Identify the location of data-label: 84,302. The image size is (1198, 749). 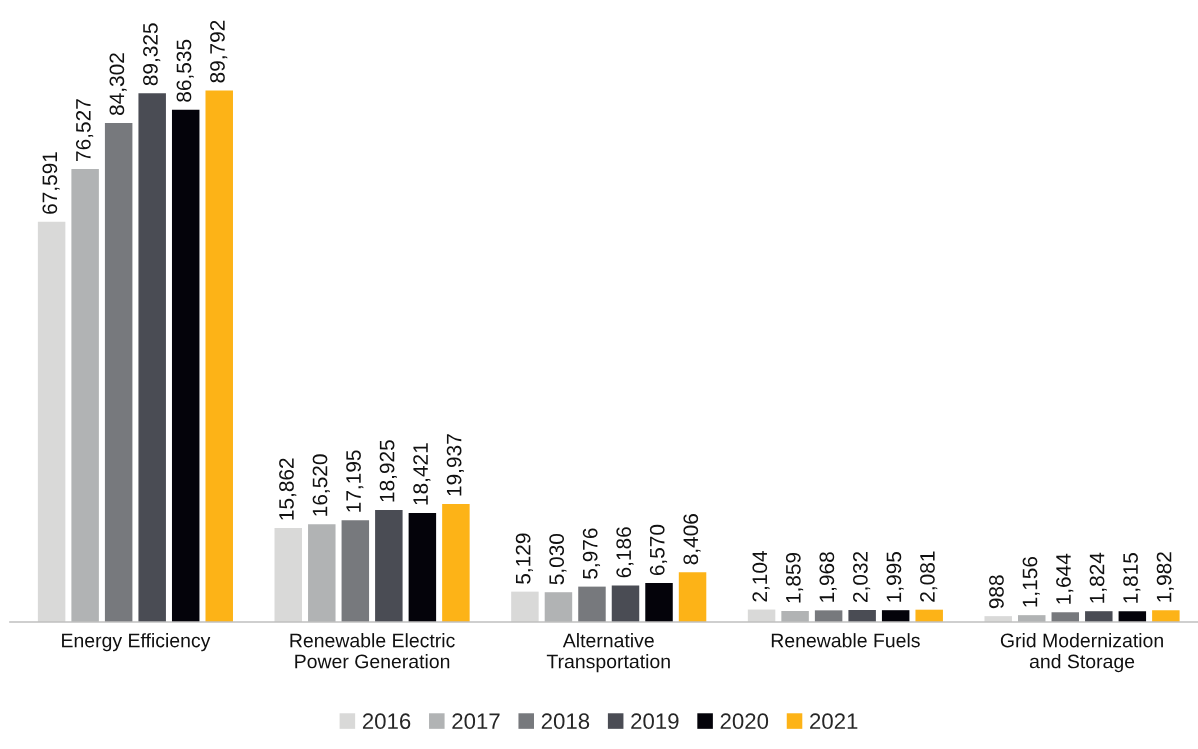
(118, 84).